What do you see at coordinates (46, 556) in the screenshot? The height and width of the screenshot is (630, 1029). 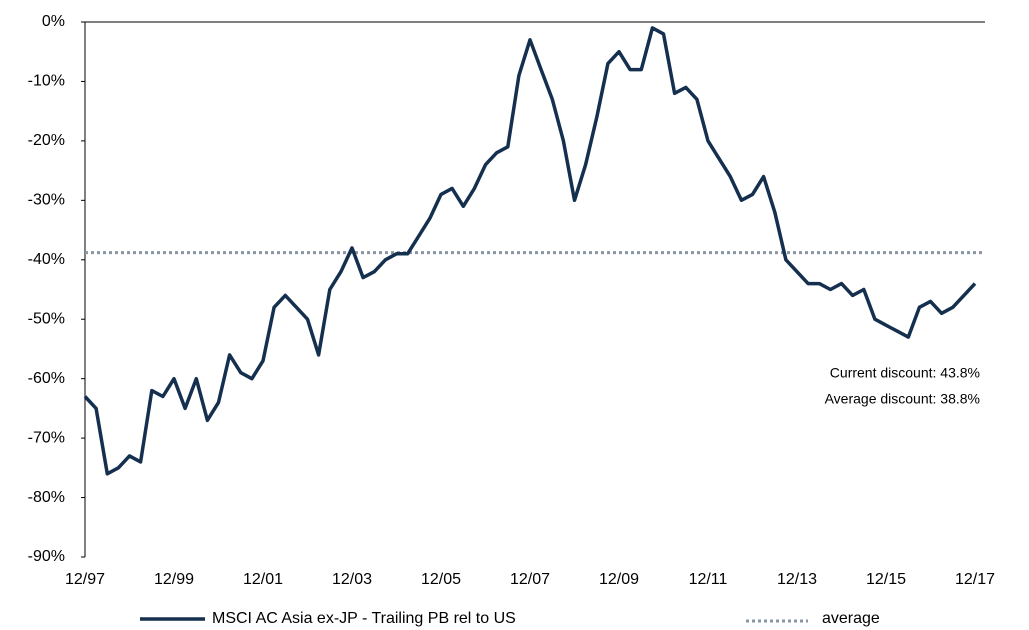 I see `y-tick-label: -90%` at bounding box center [46, 556].